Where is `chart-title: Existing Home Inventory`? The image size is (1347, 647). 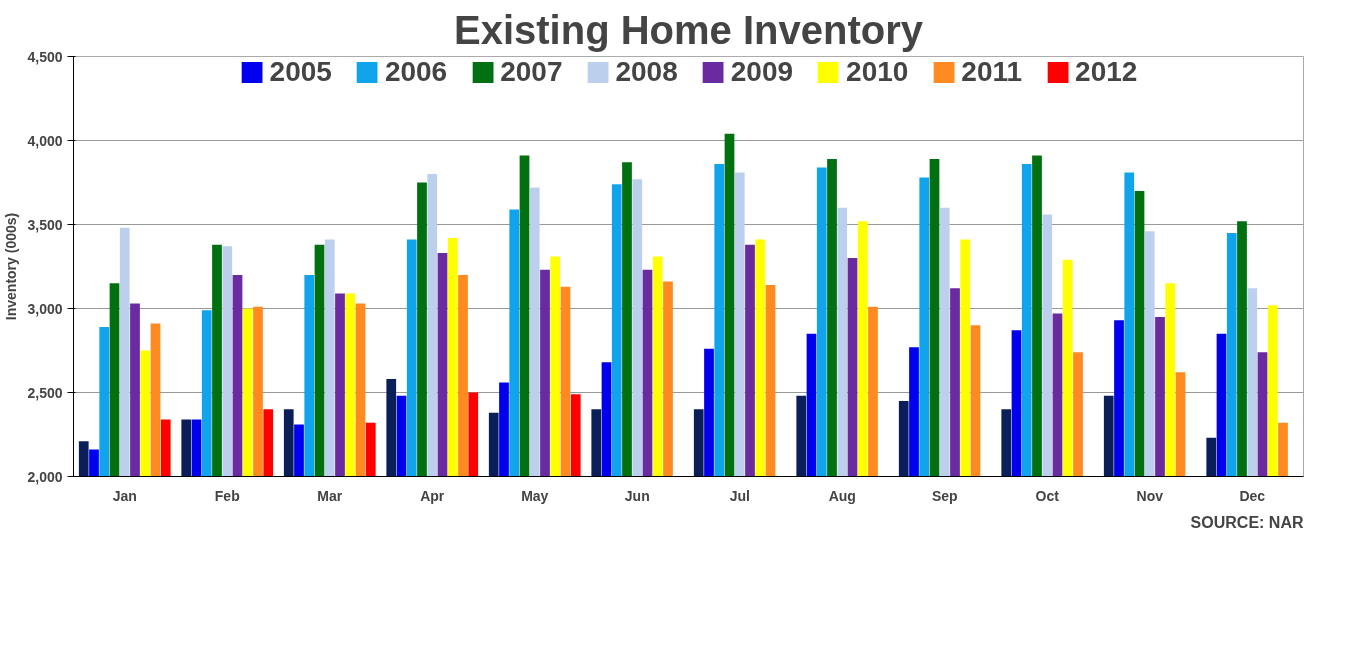
chart-title: Existing Home Inventory is located at coordinates (689, 29).